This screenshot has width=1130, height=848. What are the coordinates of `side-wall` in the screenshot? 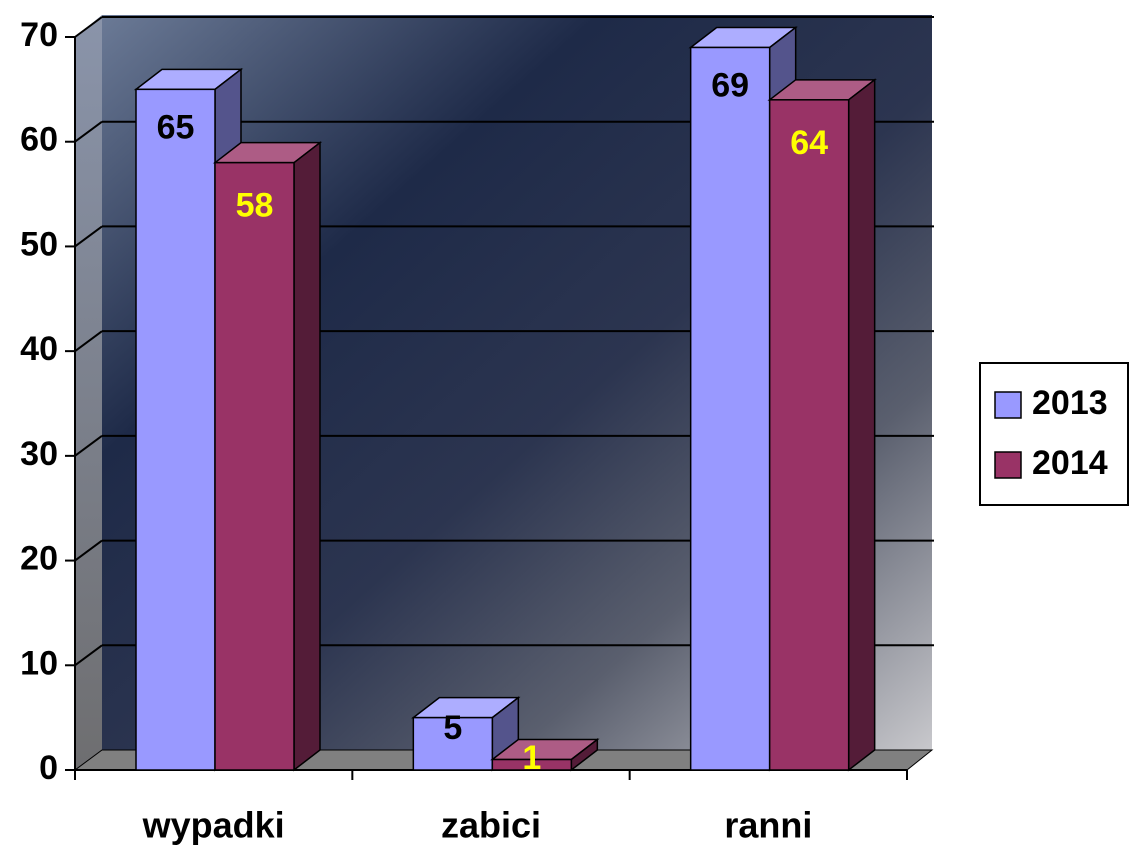 It's located at (88, 392).